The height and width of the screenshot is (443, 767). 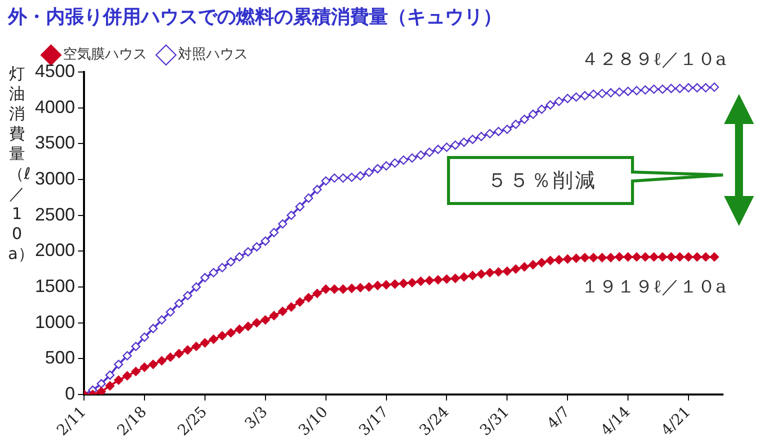 What do you see at coordinates (55, 178) in the screenshot?
I see `y-tick-label: 3000` at bounding box center [55, 178].